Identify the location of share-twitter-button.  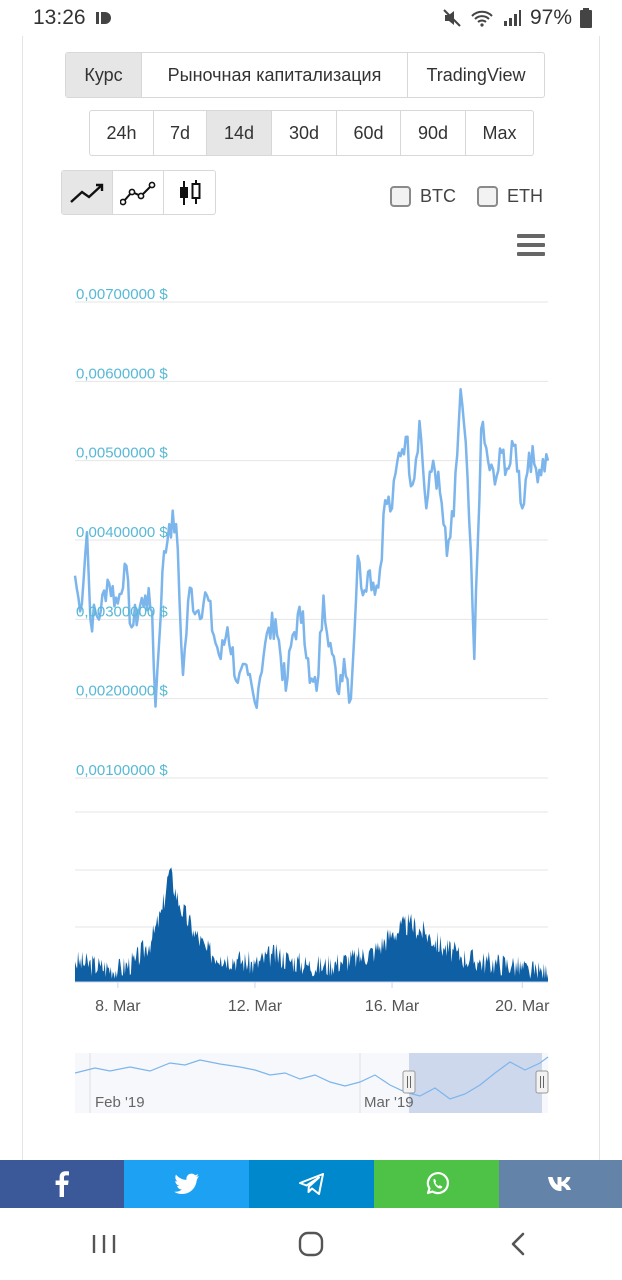
(186, 1184).